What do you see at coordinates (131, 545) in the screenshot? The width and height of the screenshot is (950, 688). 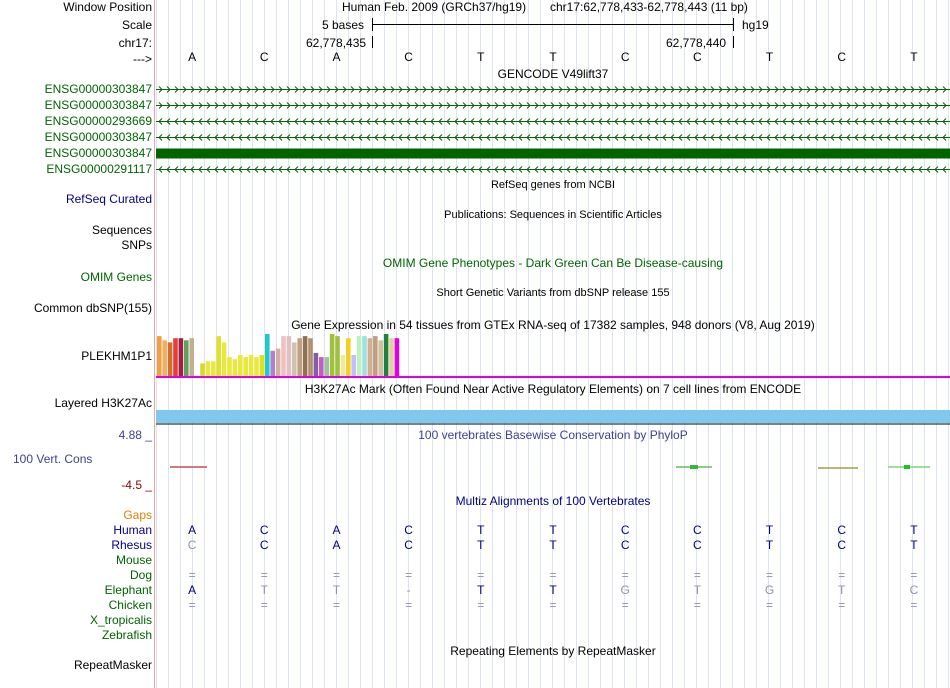 I see `species-label: Rhesus` at bounding box center [131, 545].